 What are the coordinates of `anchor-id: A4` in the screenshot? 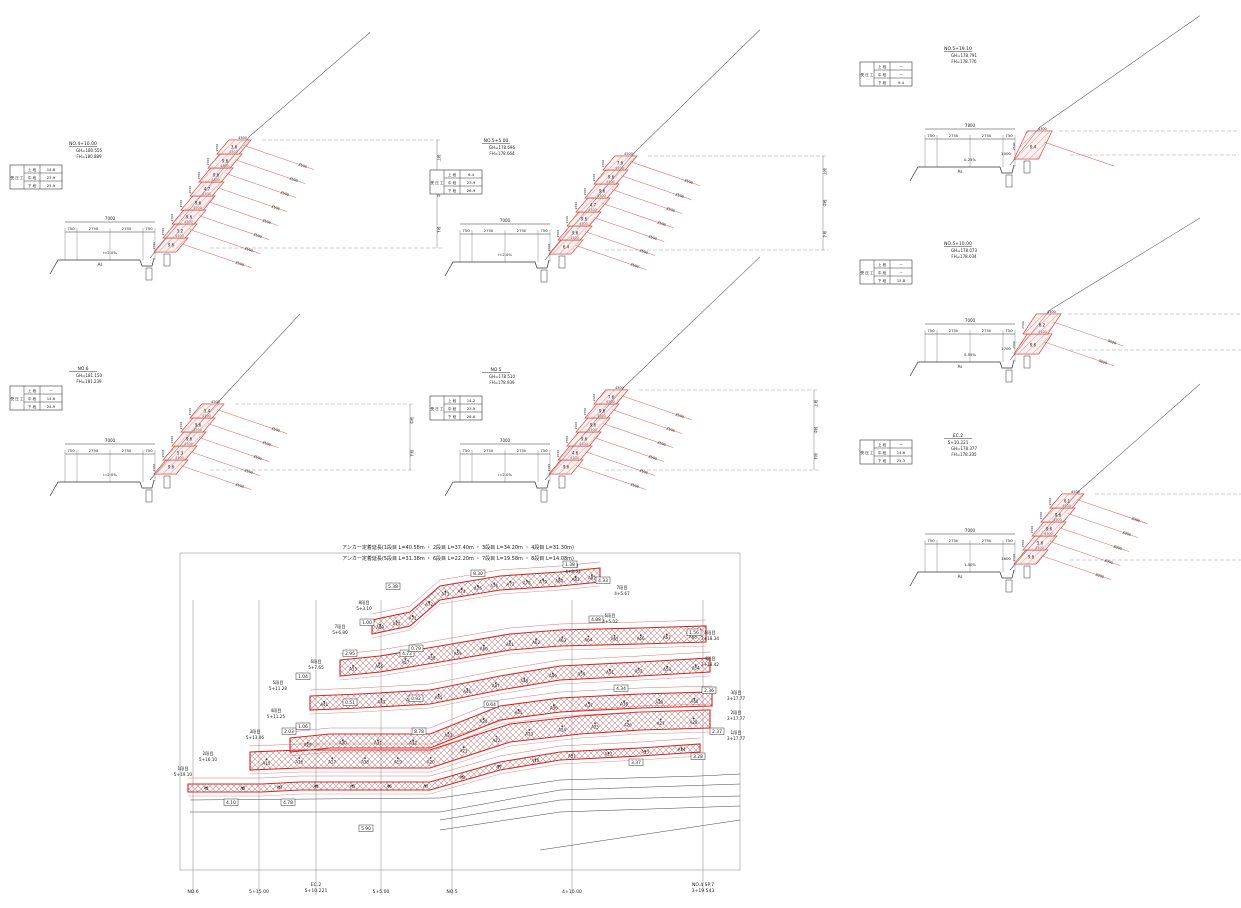 It's located at (316, 786).